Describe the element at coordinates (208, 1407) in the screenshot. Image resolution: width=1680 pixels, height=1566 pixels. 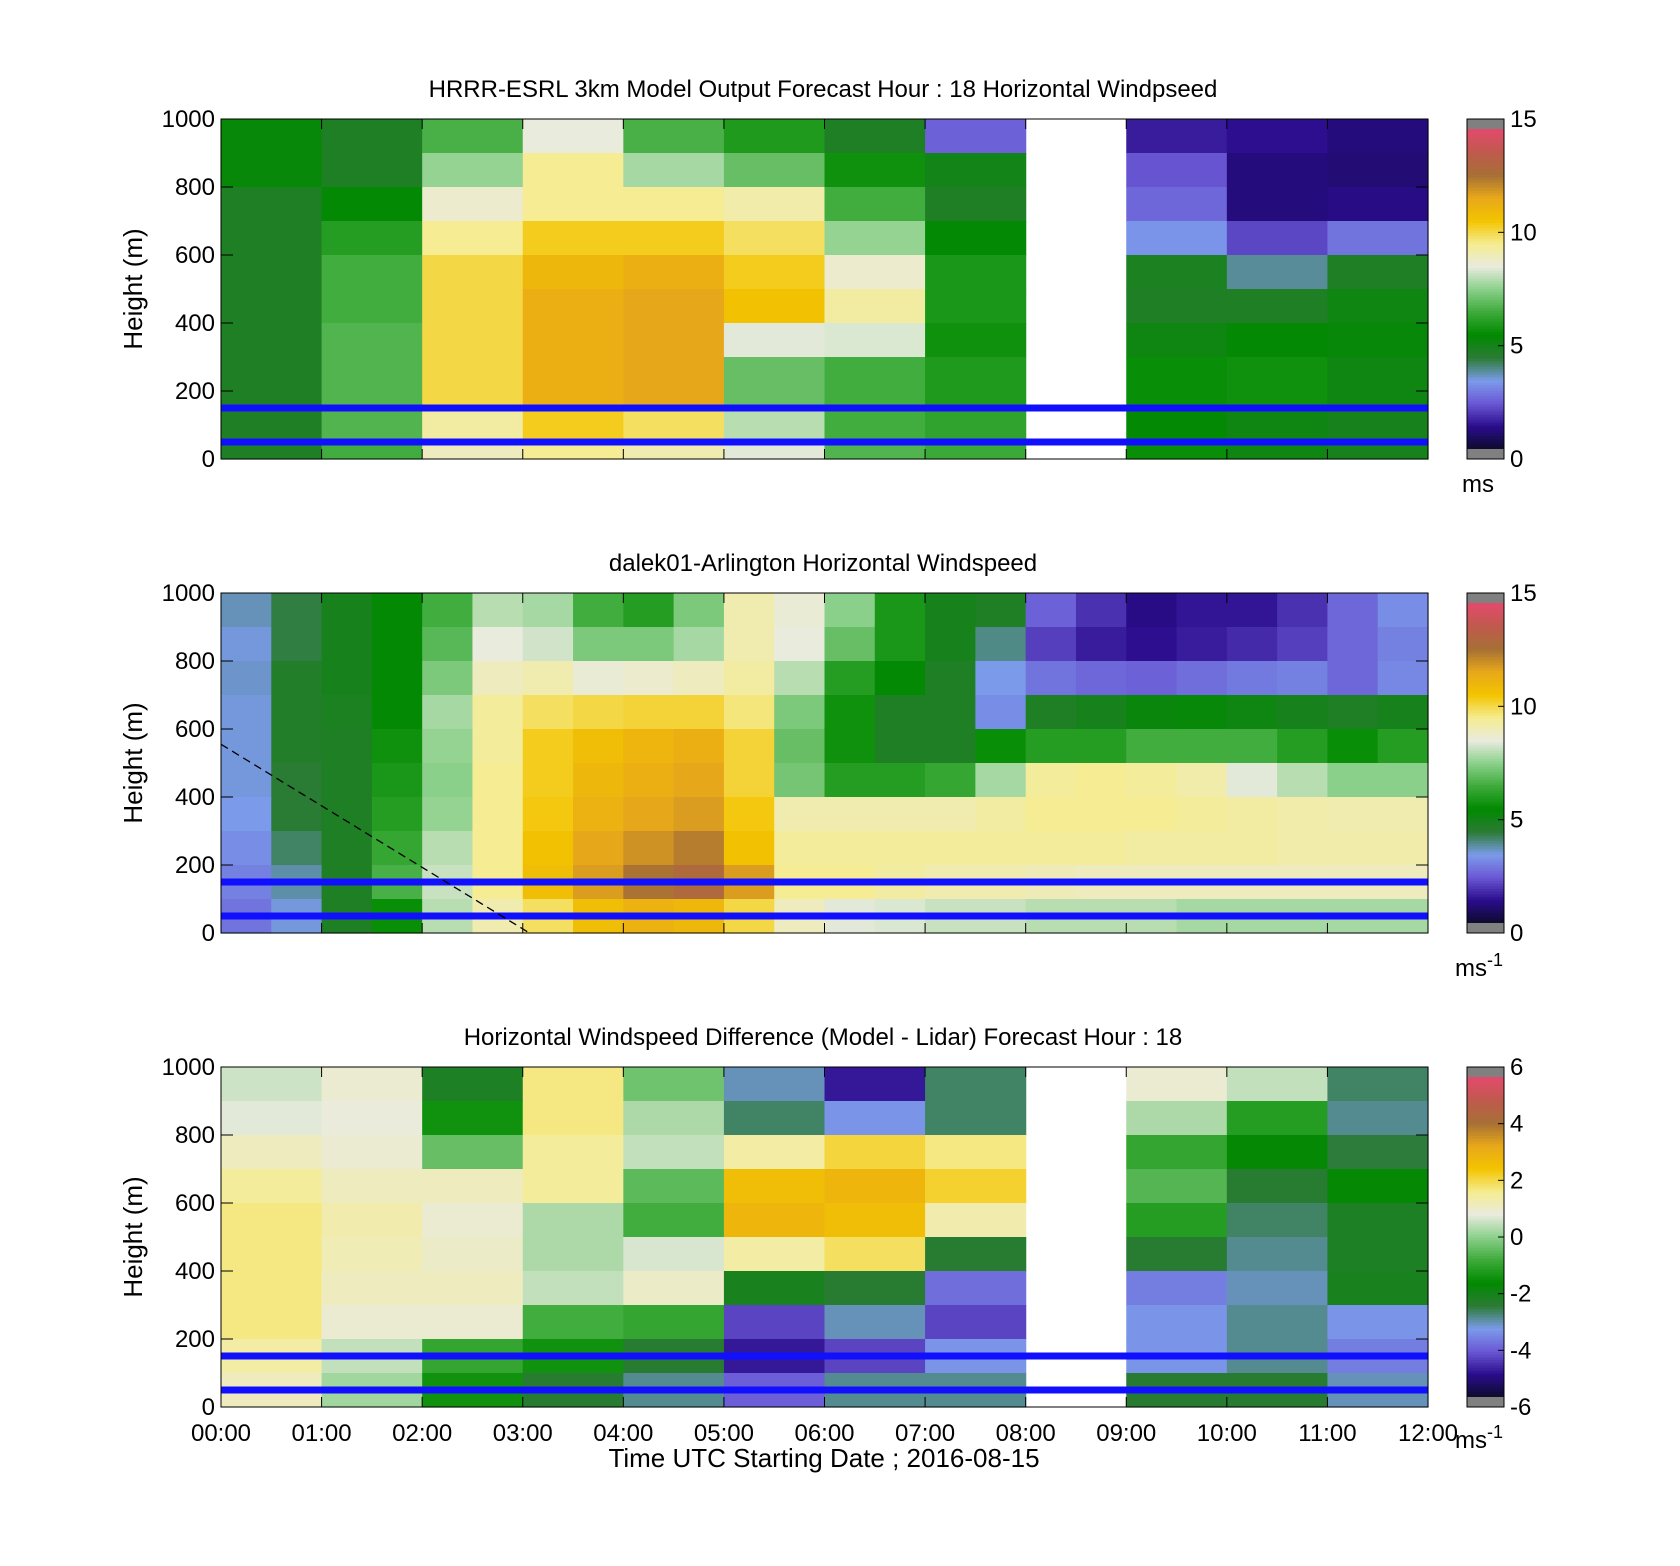
I see `y-tick-label: 0` at that location.